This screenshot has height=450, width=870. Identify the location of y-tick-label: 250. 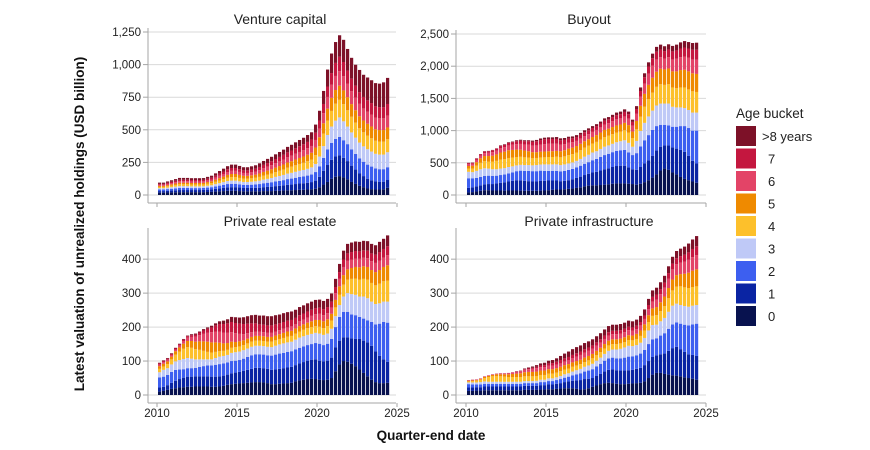
(131, 163).